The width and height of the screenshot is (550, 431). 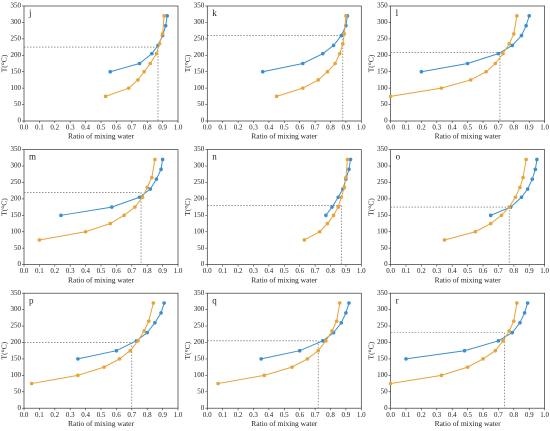 I want to click on panel-title: r, so click(x=397, y=300).